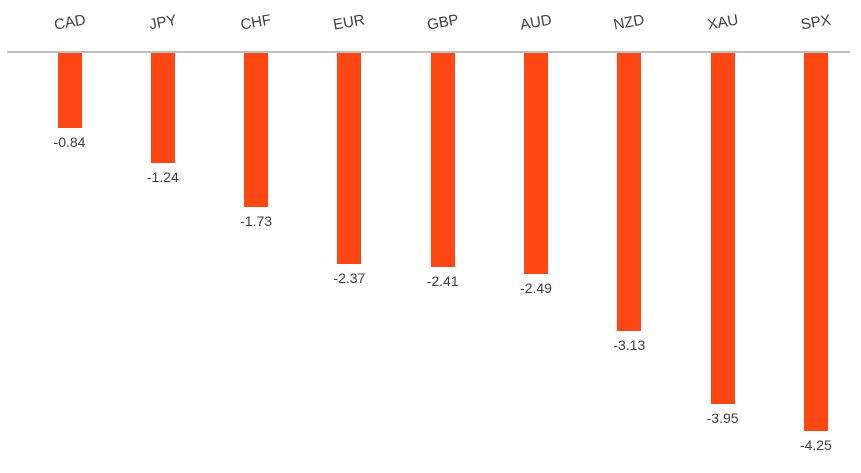  Describe the element at coordinates (629, 22) in the screenshot. I see `category-label: NZD` at that location.